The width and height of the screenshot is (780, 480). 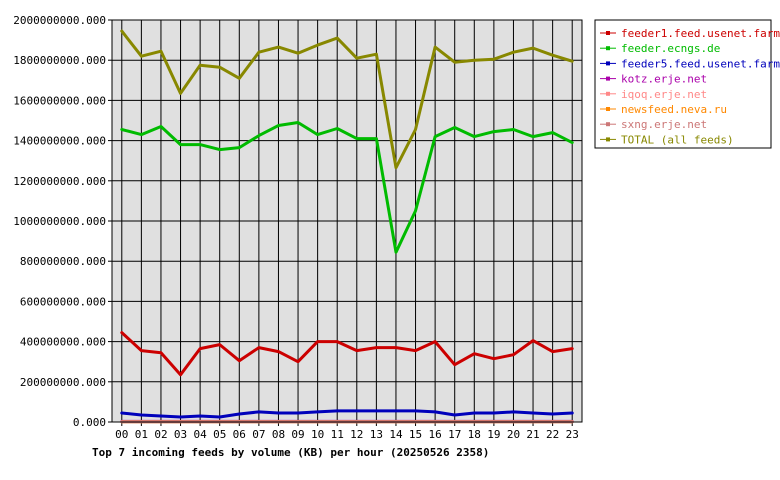 What do you see at coordinates (674, 109) in the screenshot?
I see `legend-label: newsfeed.neva.ru` at bounding box center [674, 109].